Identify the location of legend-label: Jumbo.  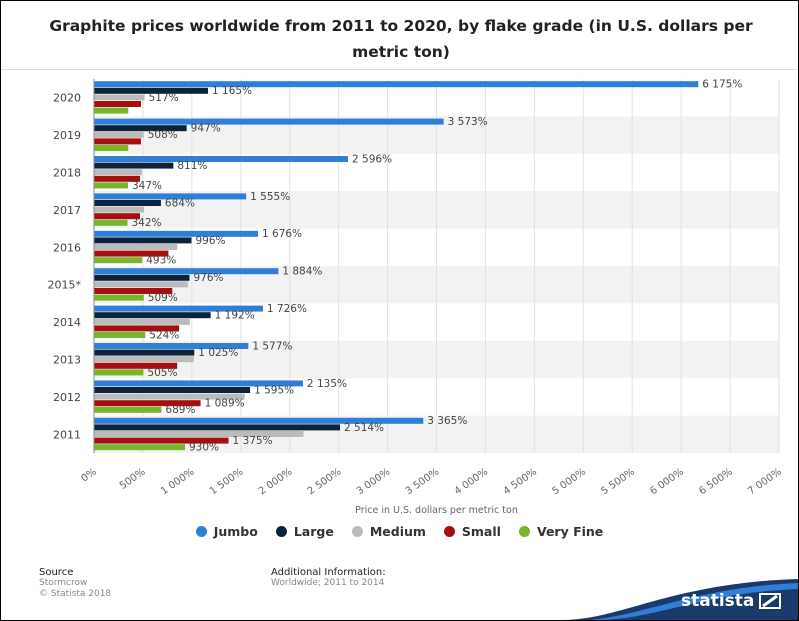
(235, 531).